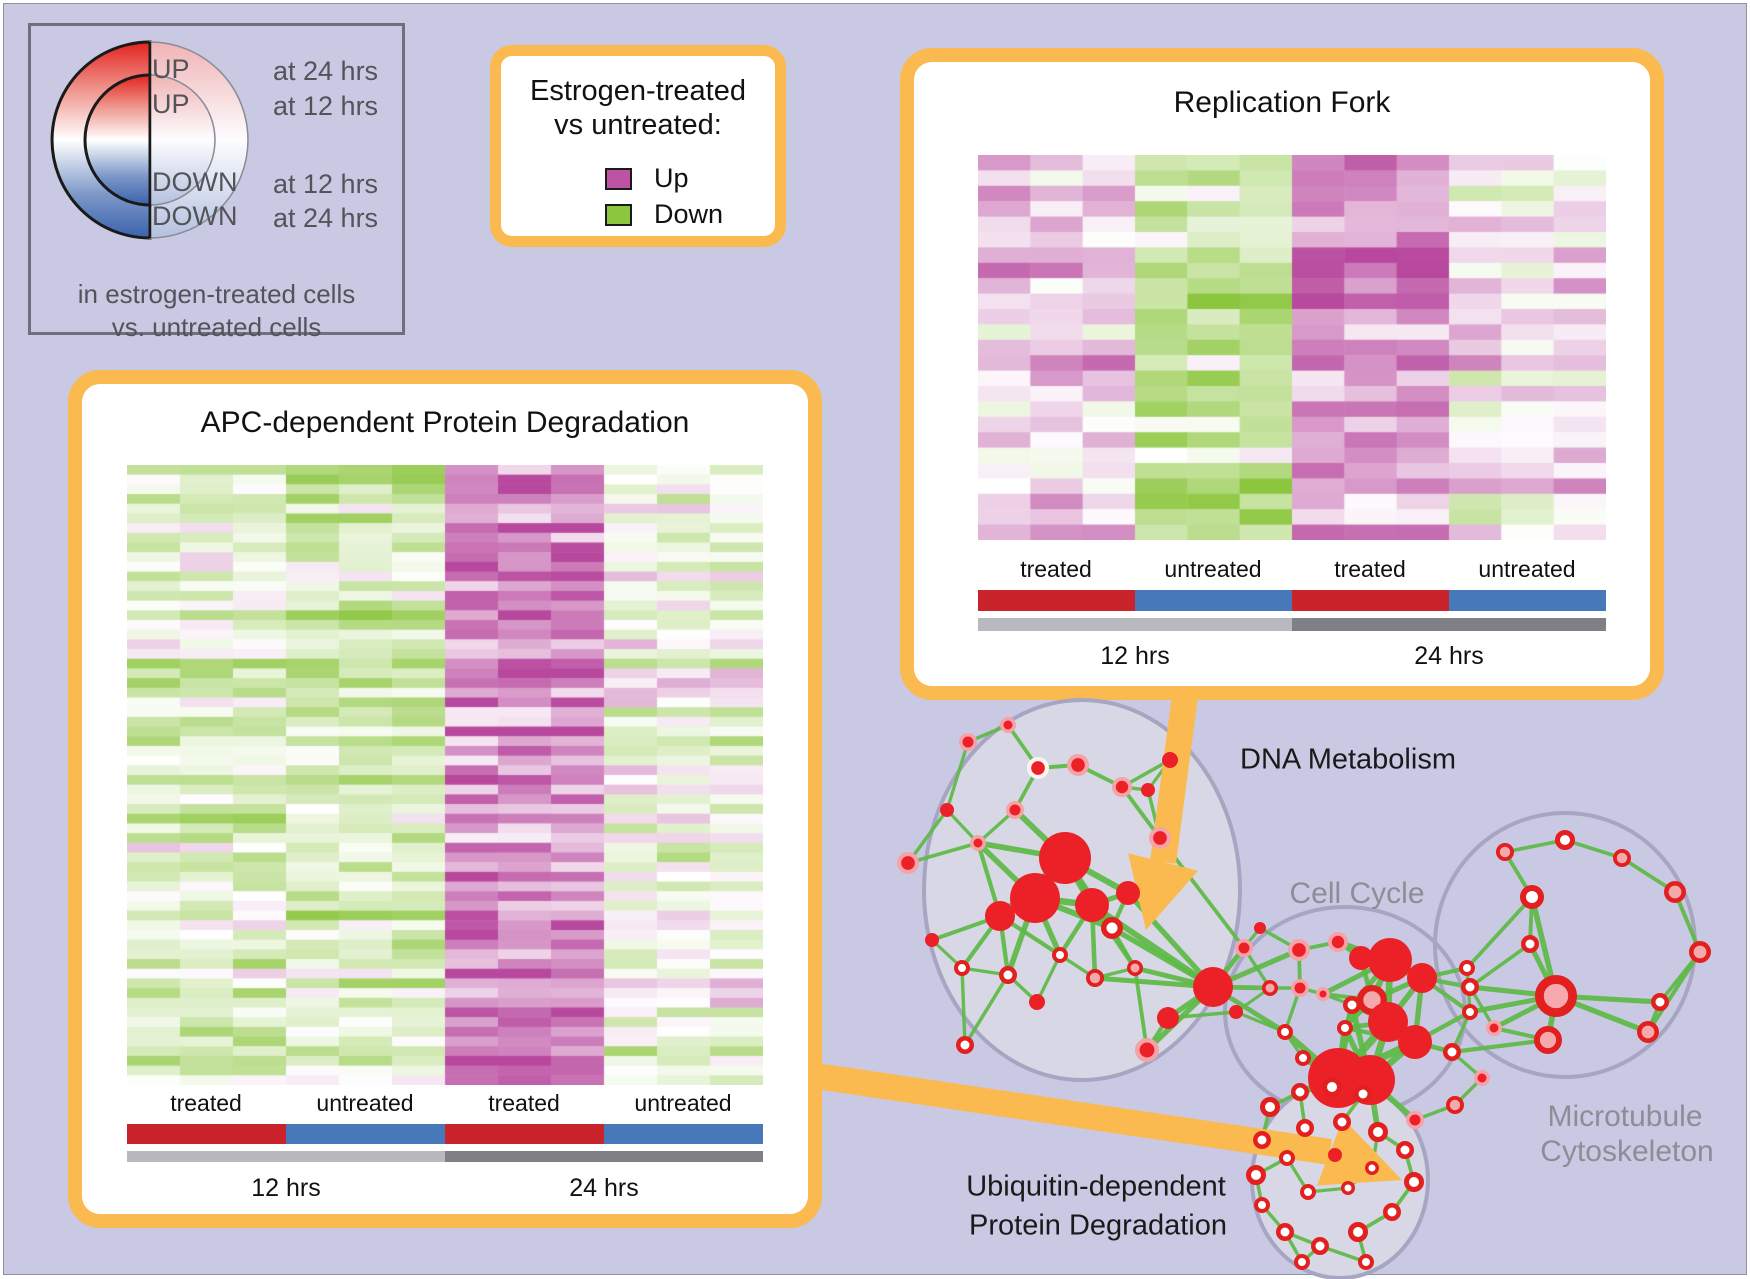 The width and height of the screenshot is (1750, 1279). Describe the element at coordinates (365, 1103) in the screenshot. I see `apc-sample-label-2: untreated` at that location.